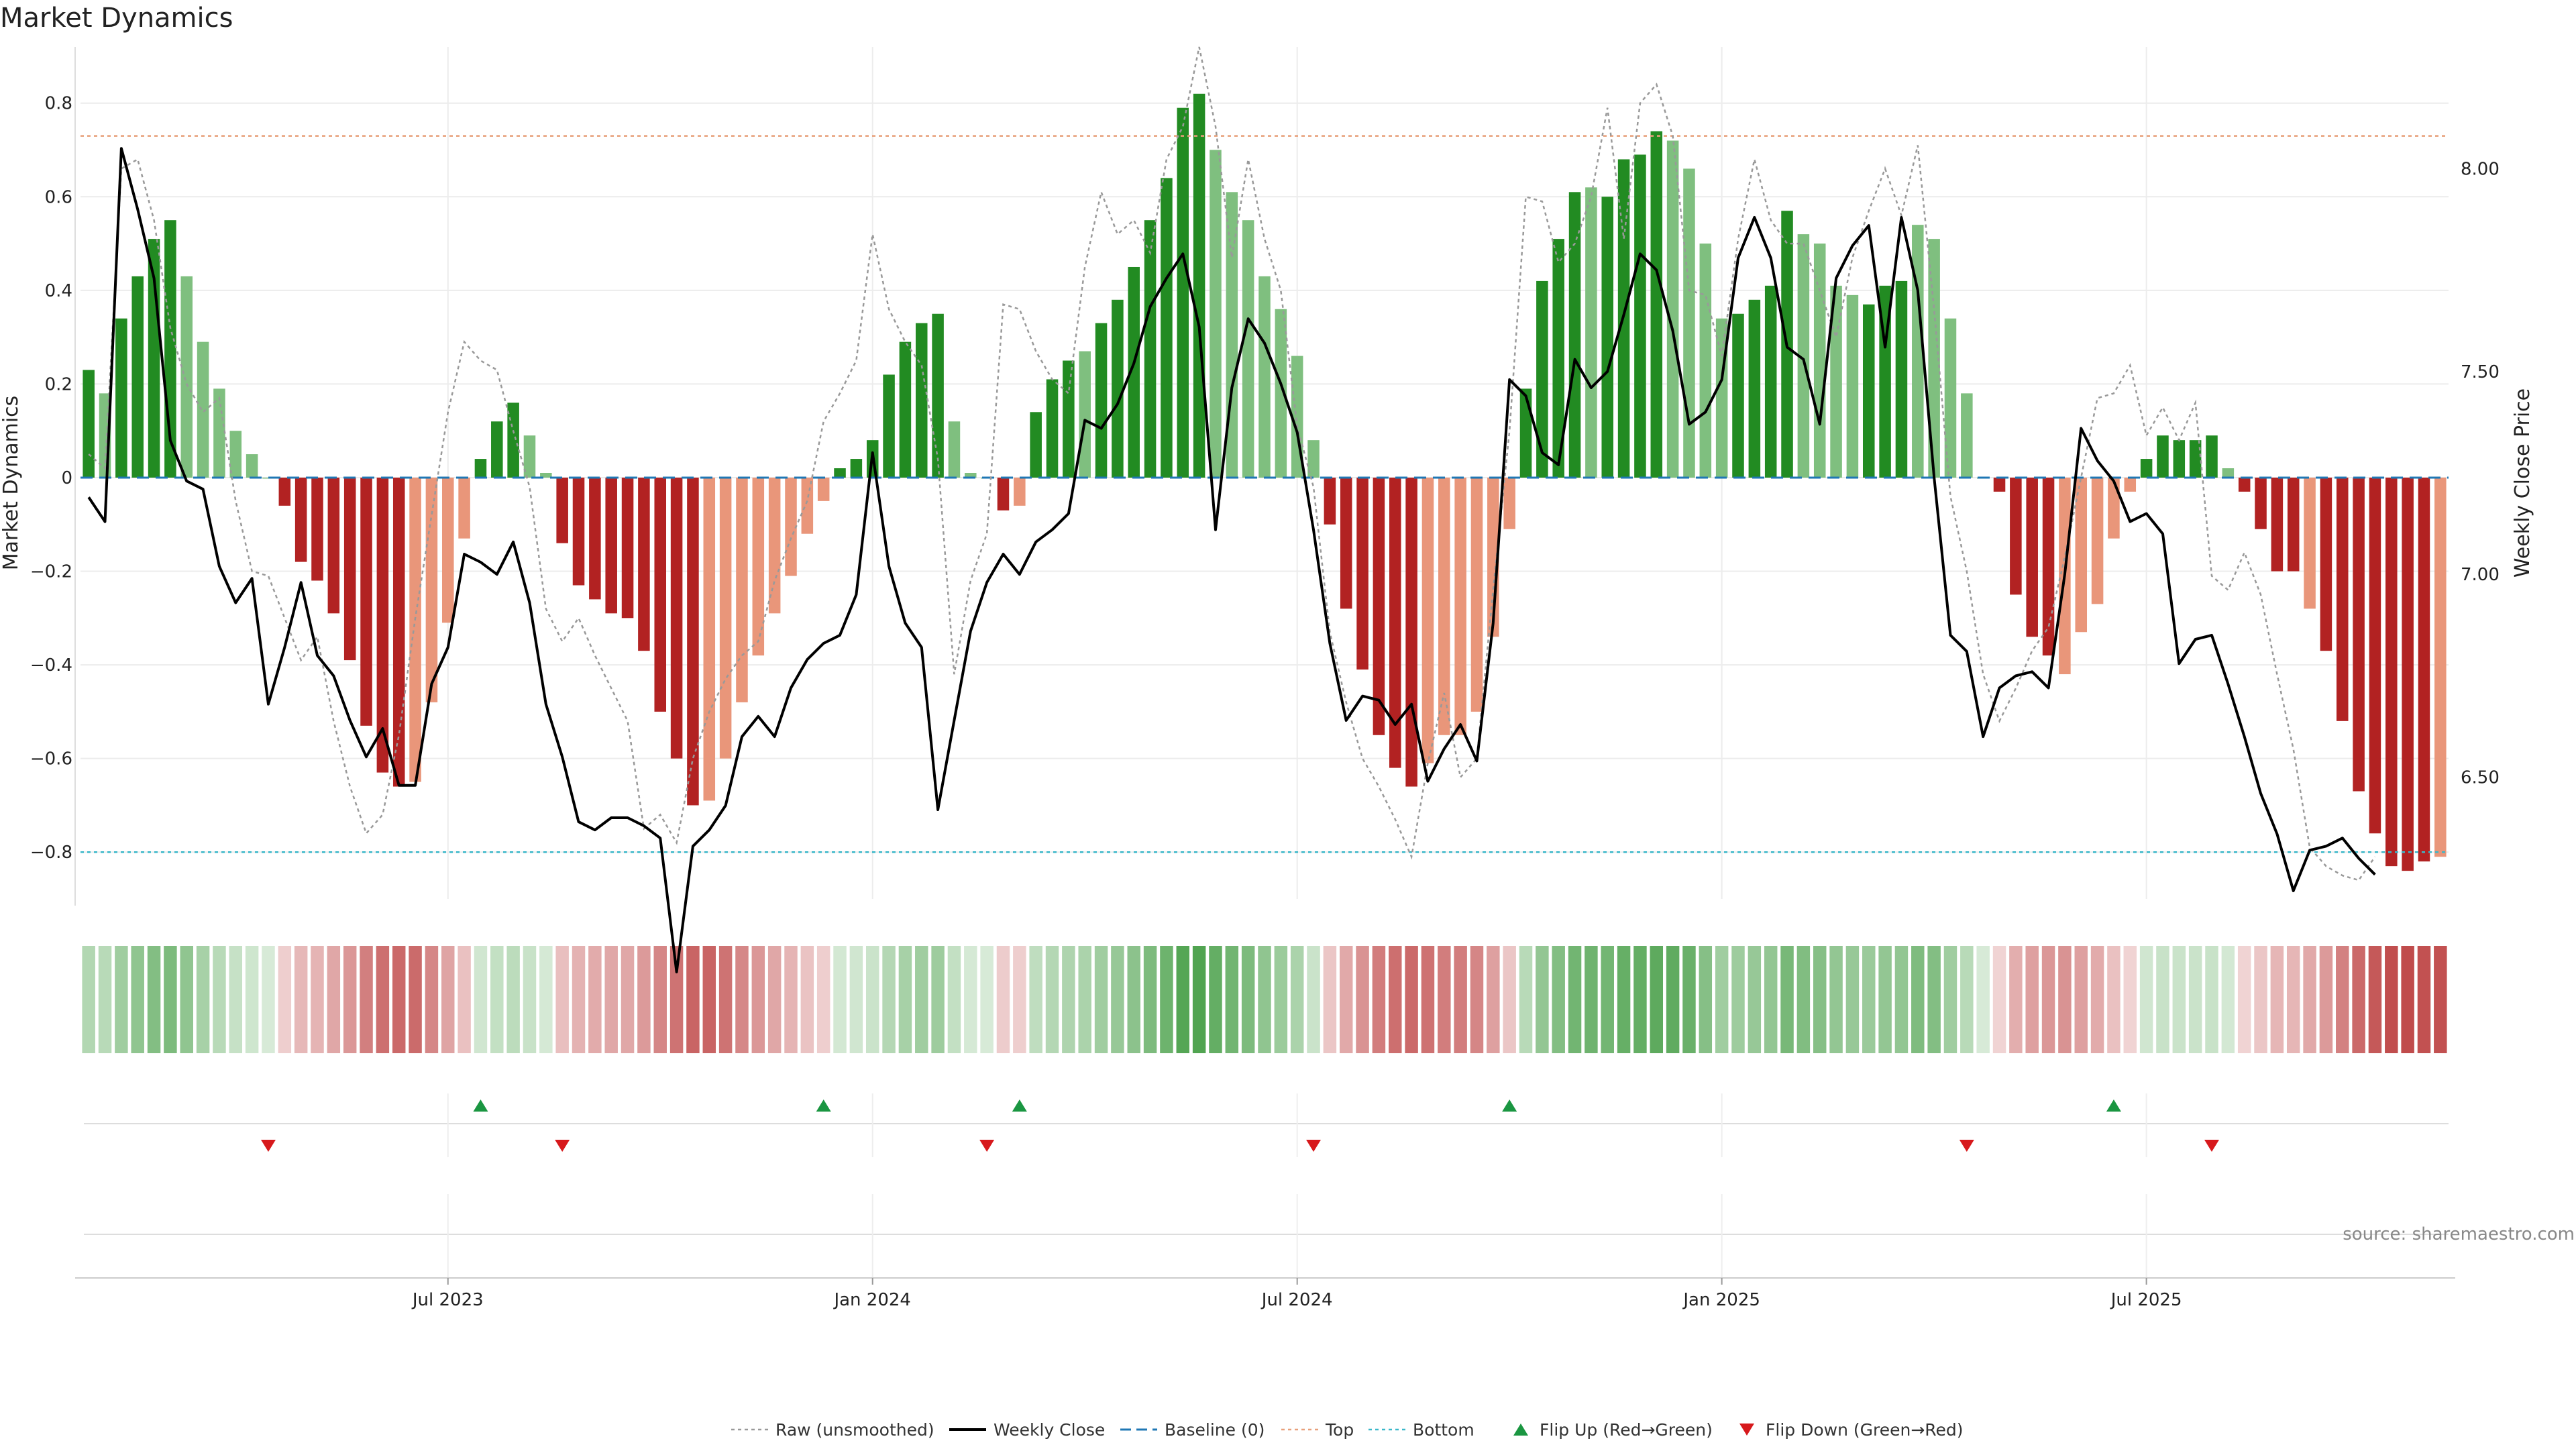 The width and height of the screenshot is (2576, 1449). Describe the element at coordinates (1443, 1430) in the screenshot. I see `legend-label: Bottom` at that location.